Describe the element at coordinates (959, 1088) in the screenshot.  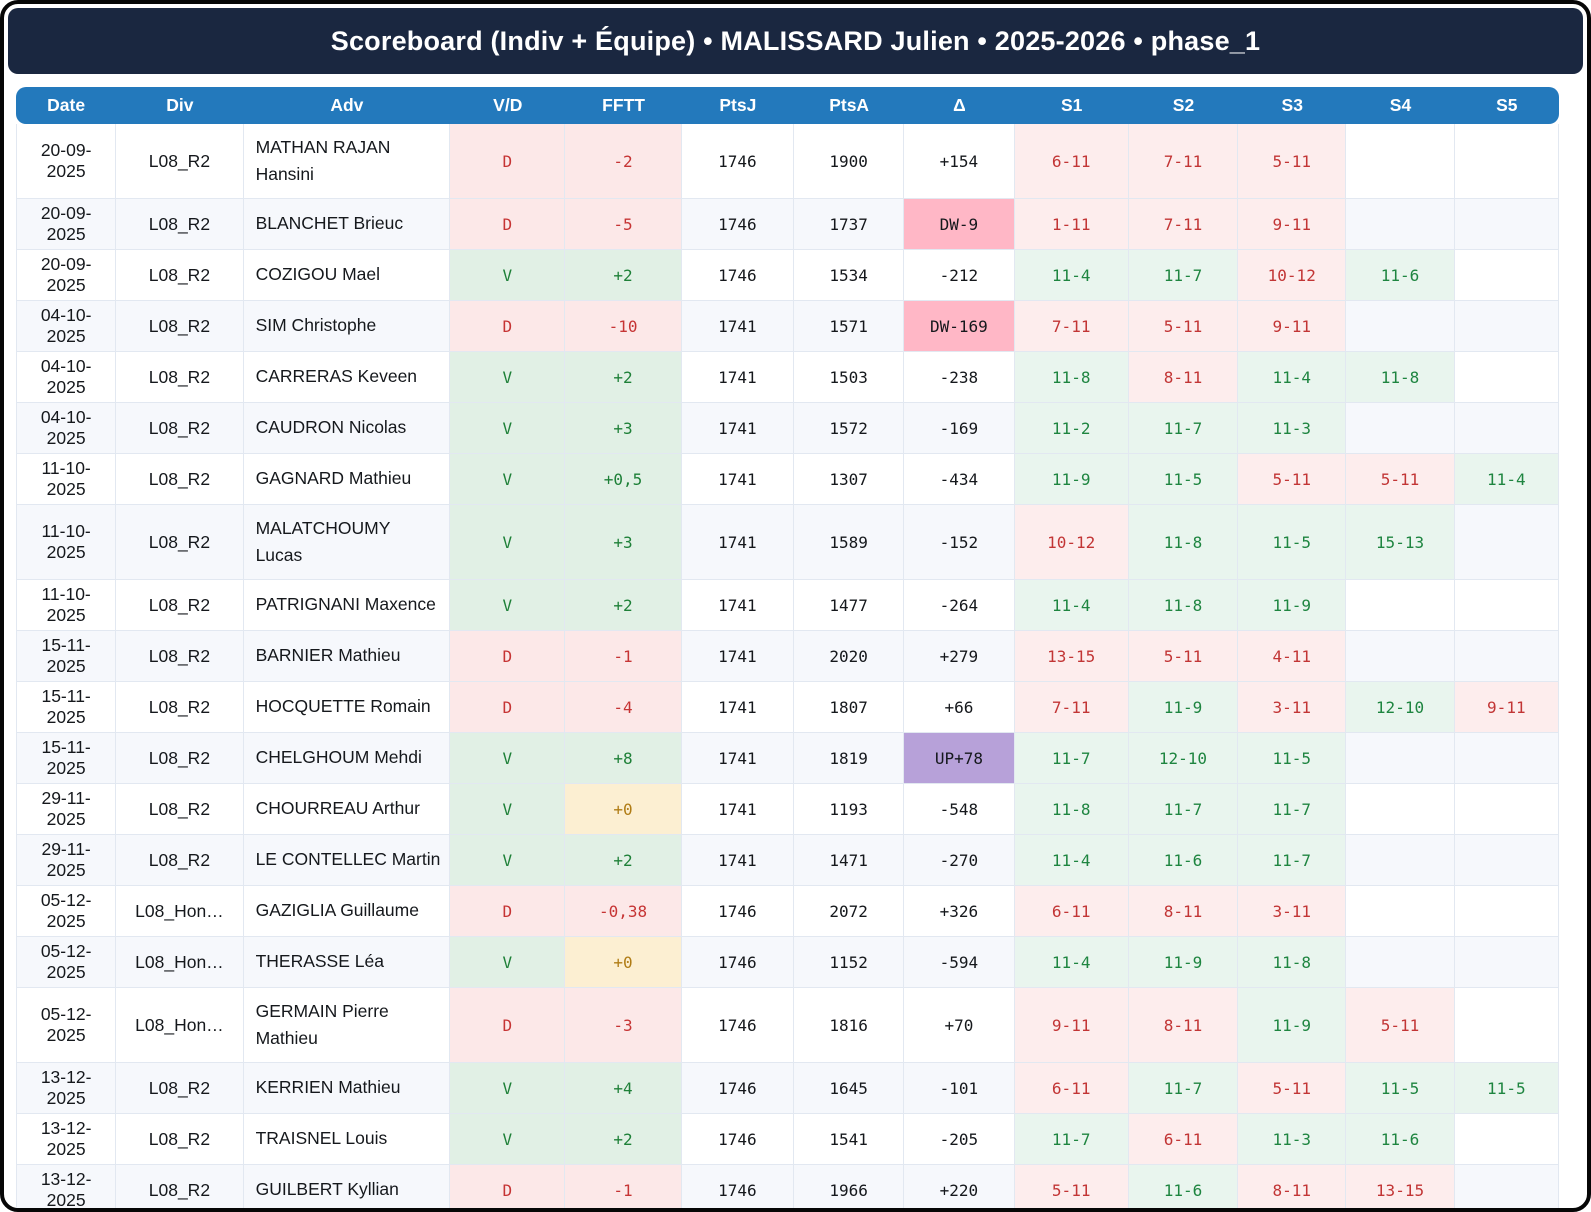
I see `delta-cell: -101` at that location.